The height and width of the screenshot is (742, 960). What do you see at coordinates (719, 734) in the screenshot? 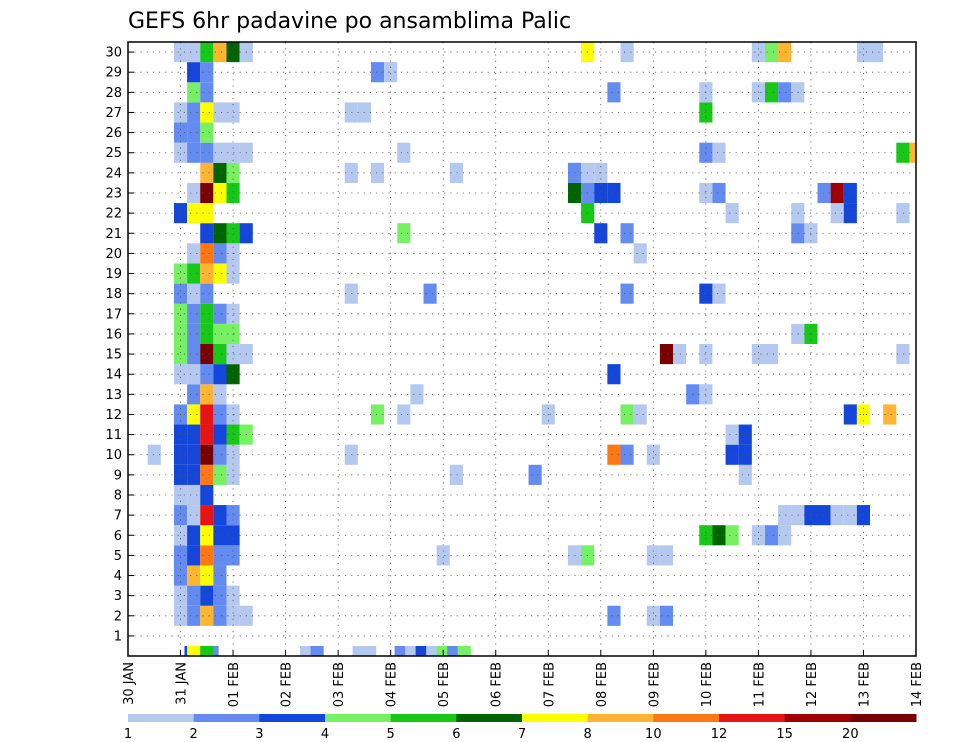
I see `colorbar-label: 12` at bounding box center [719, 734].